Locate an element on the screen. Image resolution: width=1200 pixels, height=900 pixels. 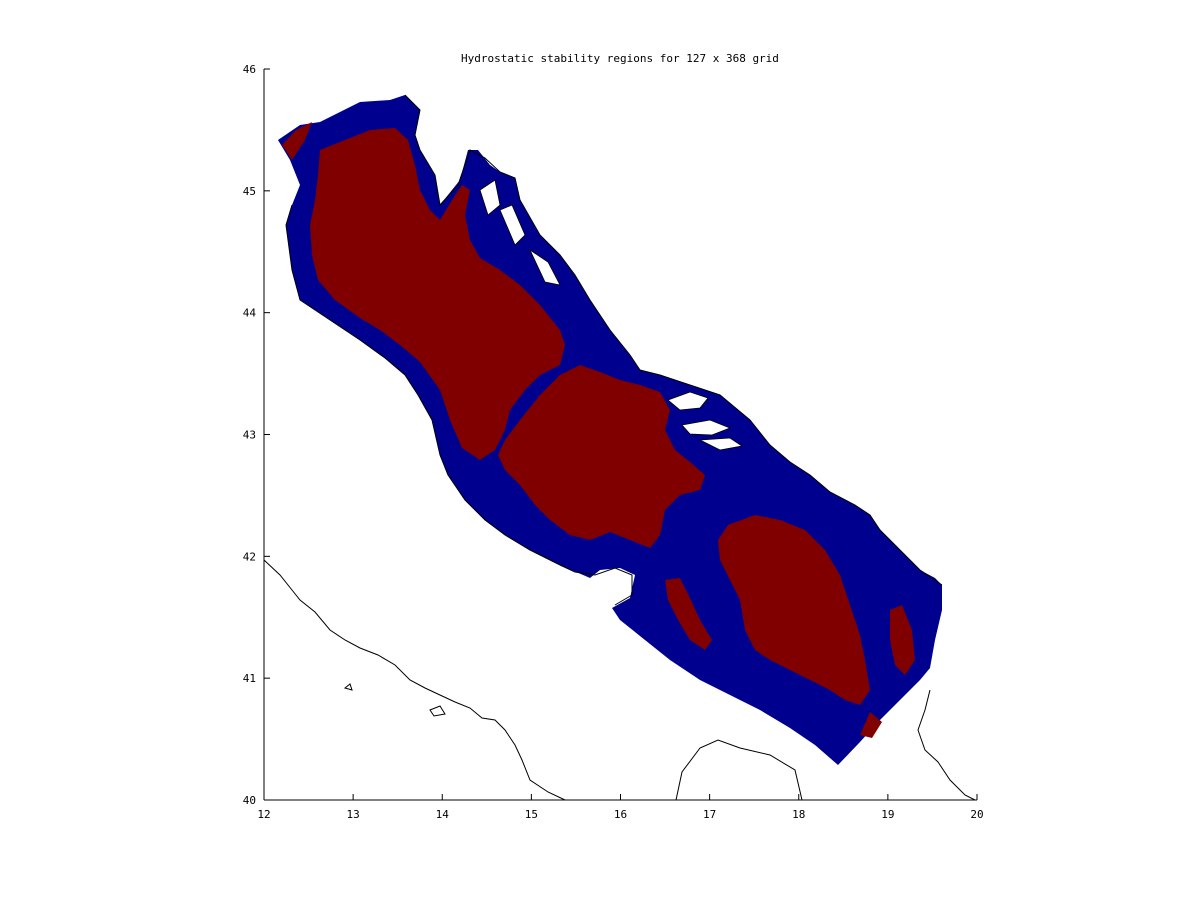
y-tick-label: 45 is located at coordinates (249, 191).